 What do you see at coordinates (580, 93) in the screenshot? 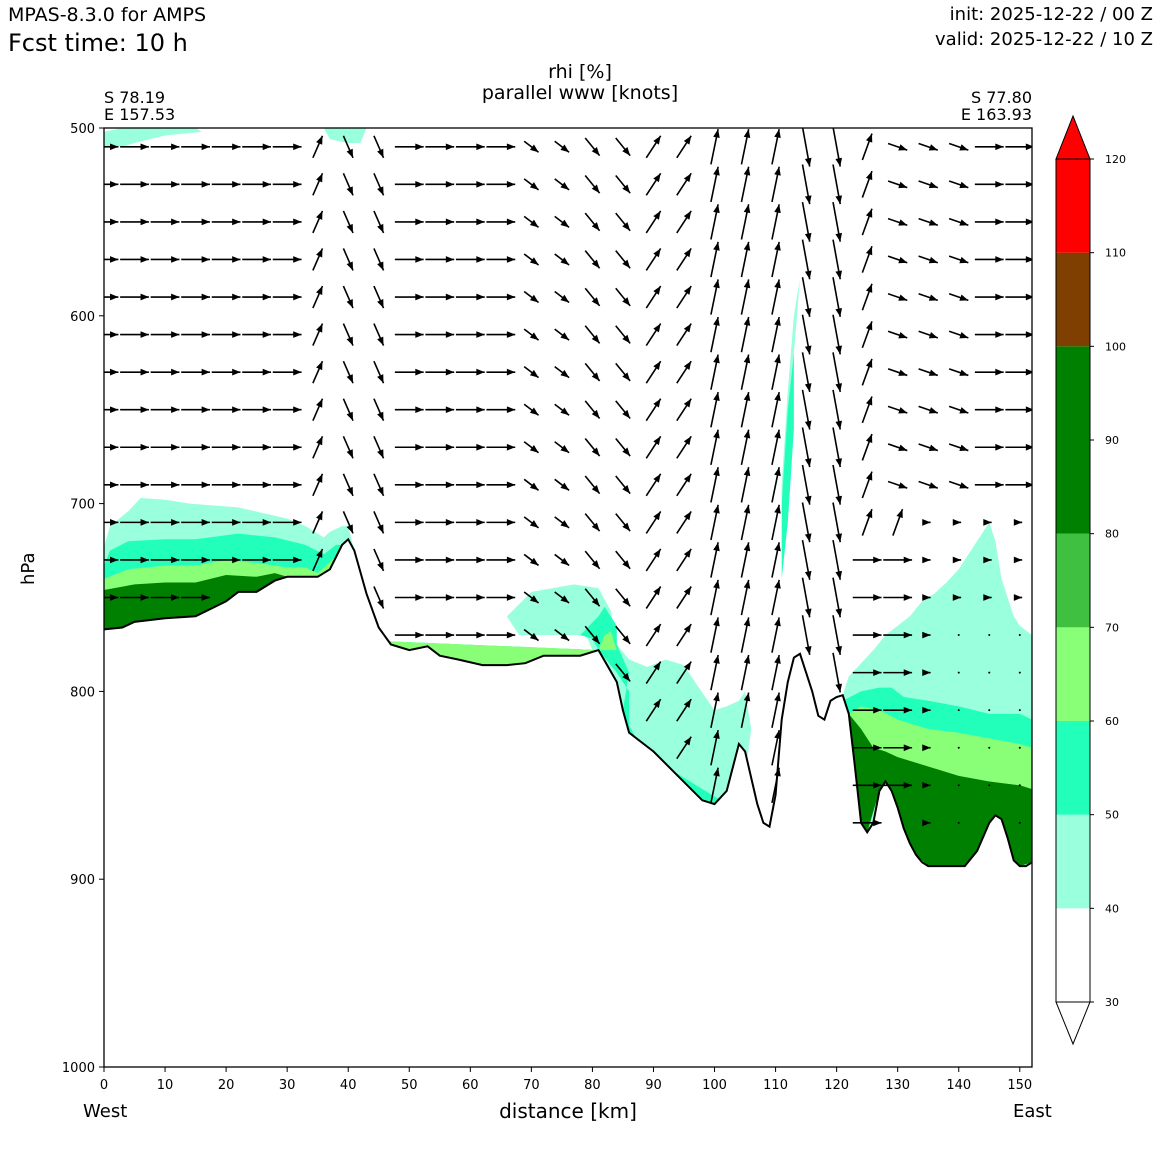
I see `chart-subtitle: parallel www [knots]` at bounding box center [580, 93].